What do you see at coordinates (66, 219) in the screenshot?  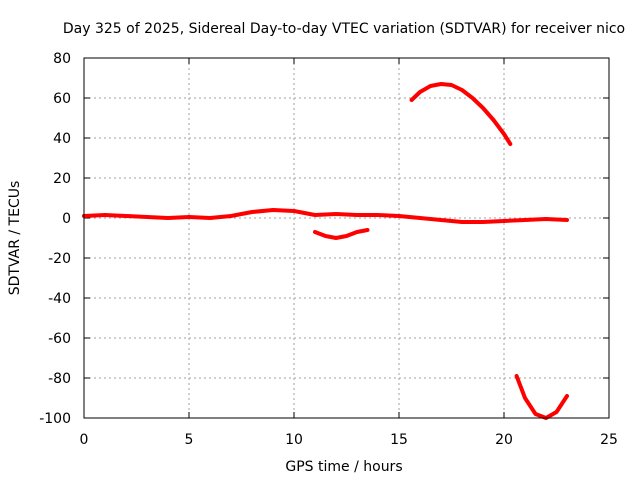 I see `y-tick-label: 0` at bounding box center [66, 219].